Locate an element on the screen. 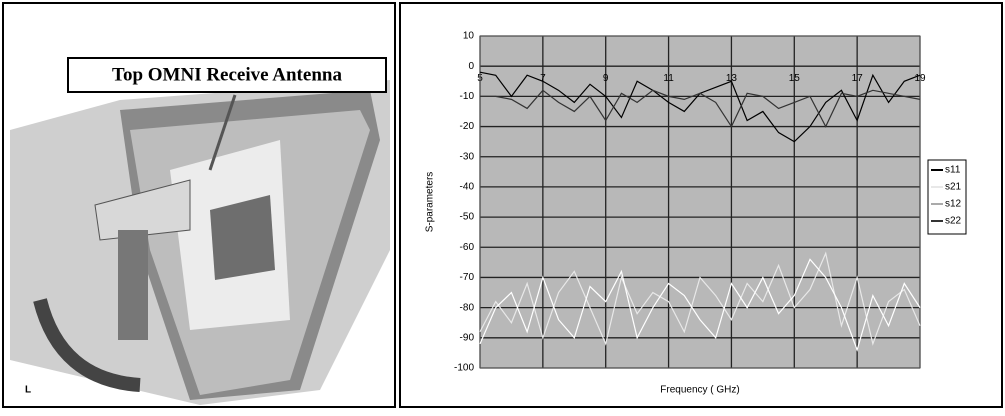 The height and width of the screenshot is (416, 1005). image-label: Top OMNI Receive Antenna is located at coordinates (227, 74).